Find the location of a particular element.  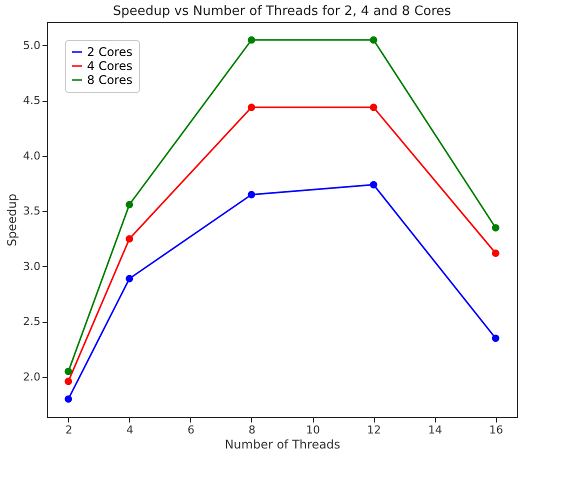

legend-label: 2 Cores is located at coordinates (109, 52).